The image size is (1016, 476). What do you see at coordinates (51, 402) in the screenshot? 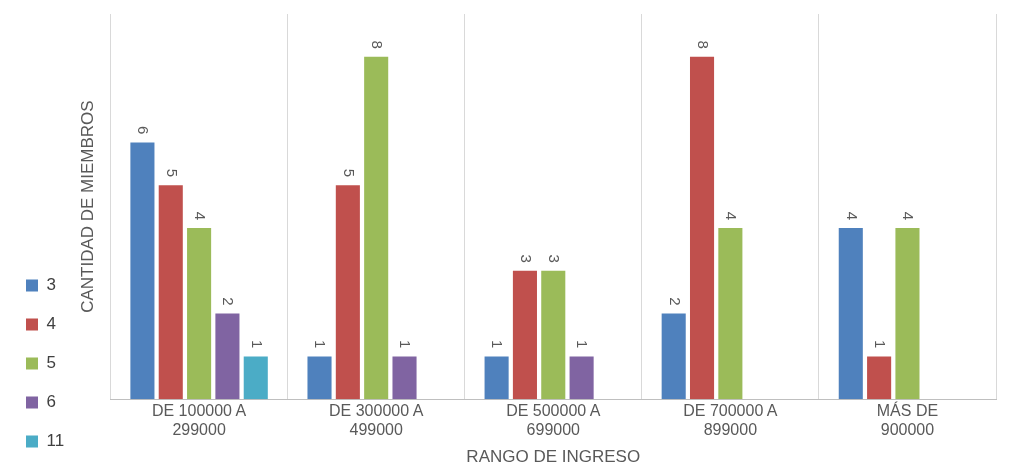
I see `legend-label: 6` at bounding box center [51, 402].